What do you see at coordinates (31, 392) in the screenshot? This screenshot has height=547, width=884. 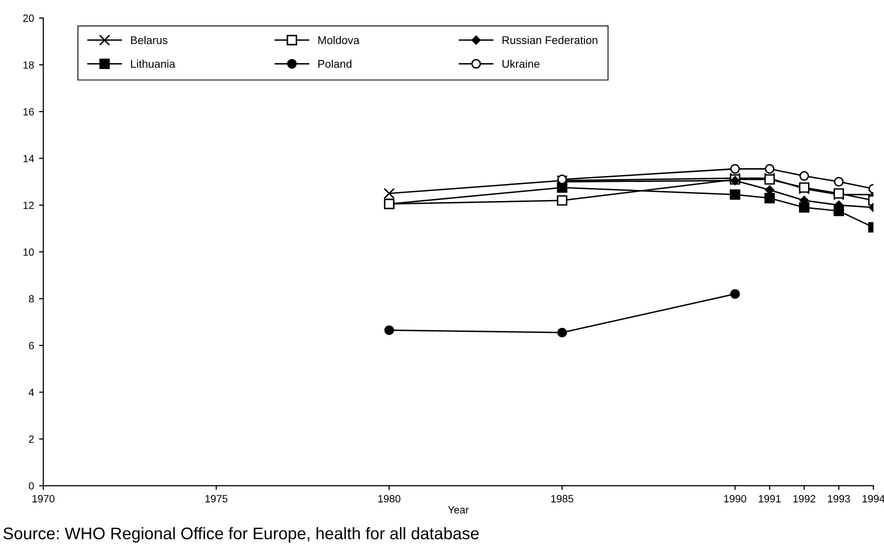 I see `y-tick-label: 4` at bounding box center [31, 392].